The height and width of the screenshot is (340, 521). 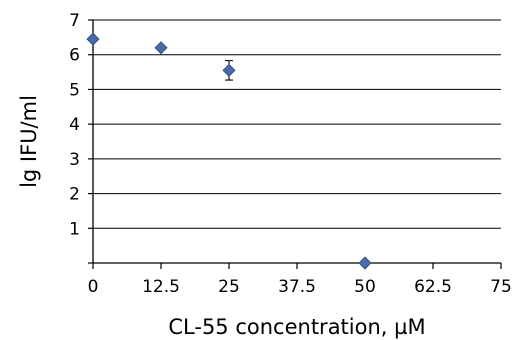 I want to click on x-tick-label-2: 25, so click(x=229, y=287).